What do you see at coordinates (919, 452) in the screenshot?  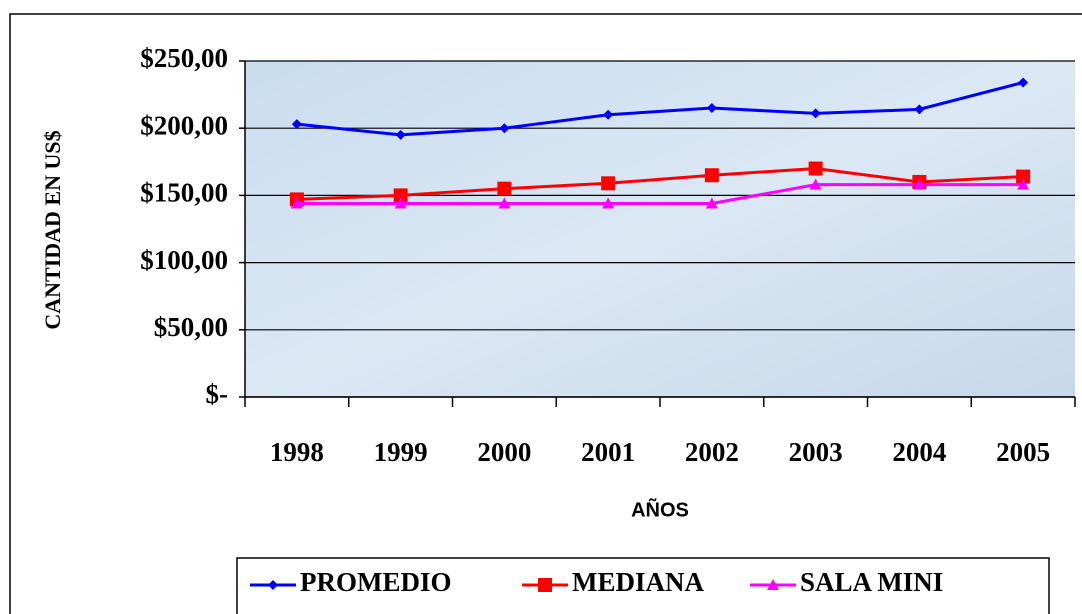 I see `x-tick-label: 2004` at bounding box center [919, 452].